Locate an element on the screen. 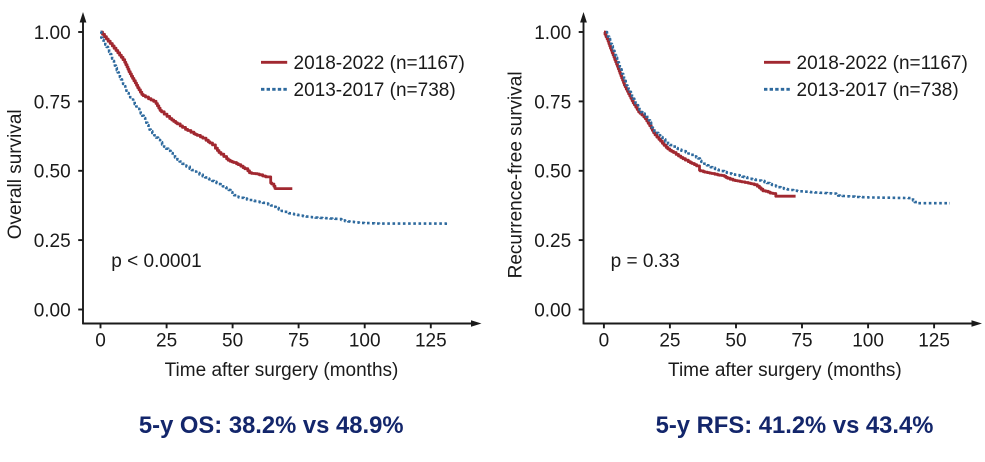 The width and height of the screenshot is (985, 462). svg-text: 5-y RFS: 41.2% vs 43.4% is located at coordinates (795, 425).